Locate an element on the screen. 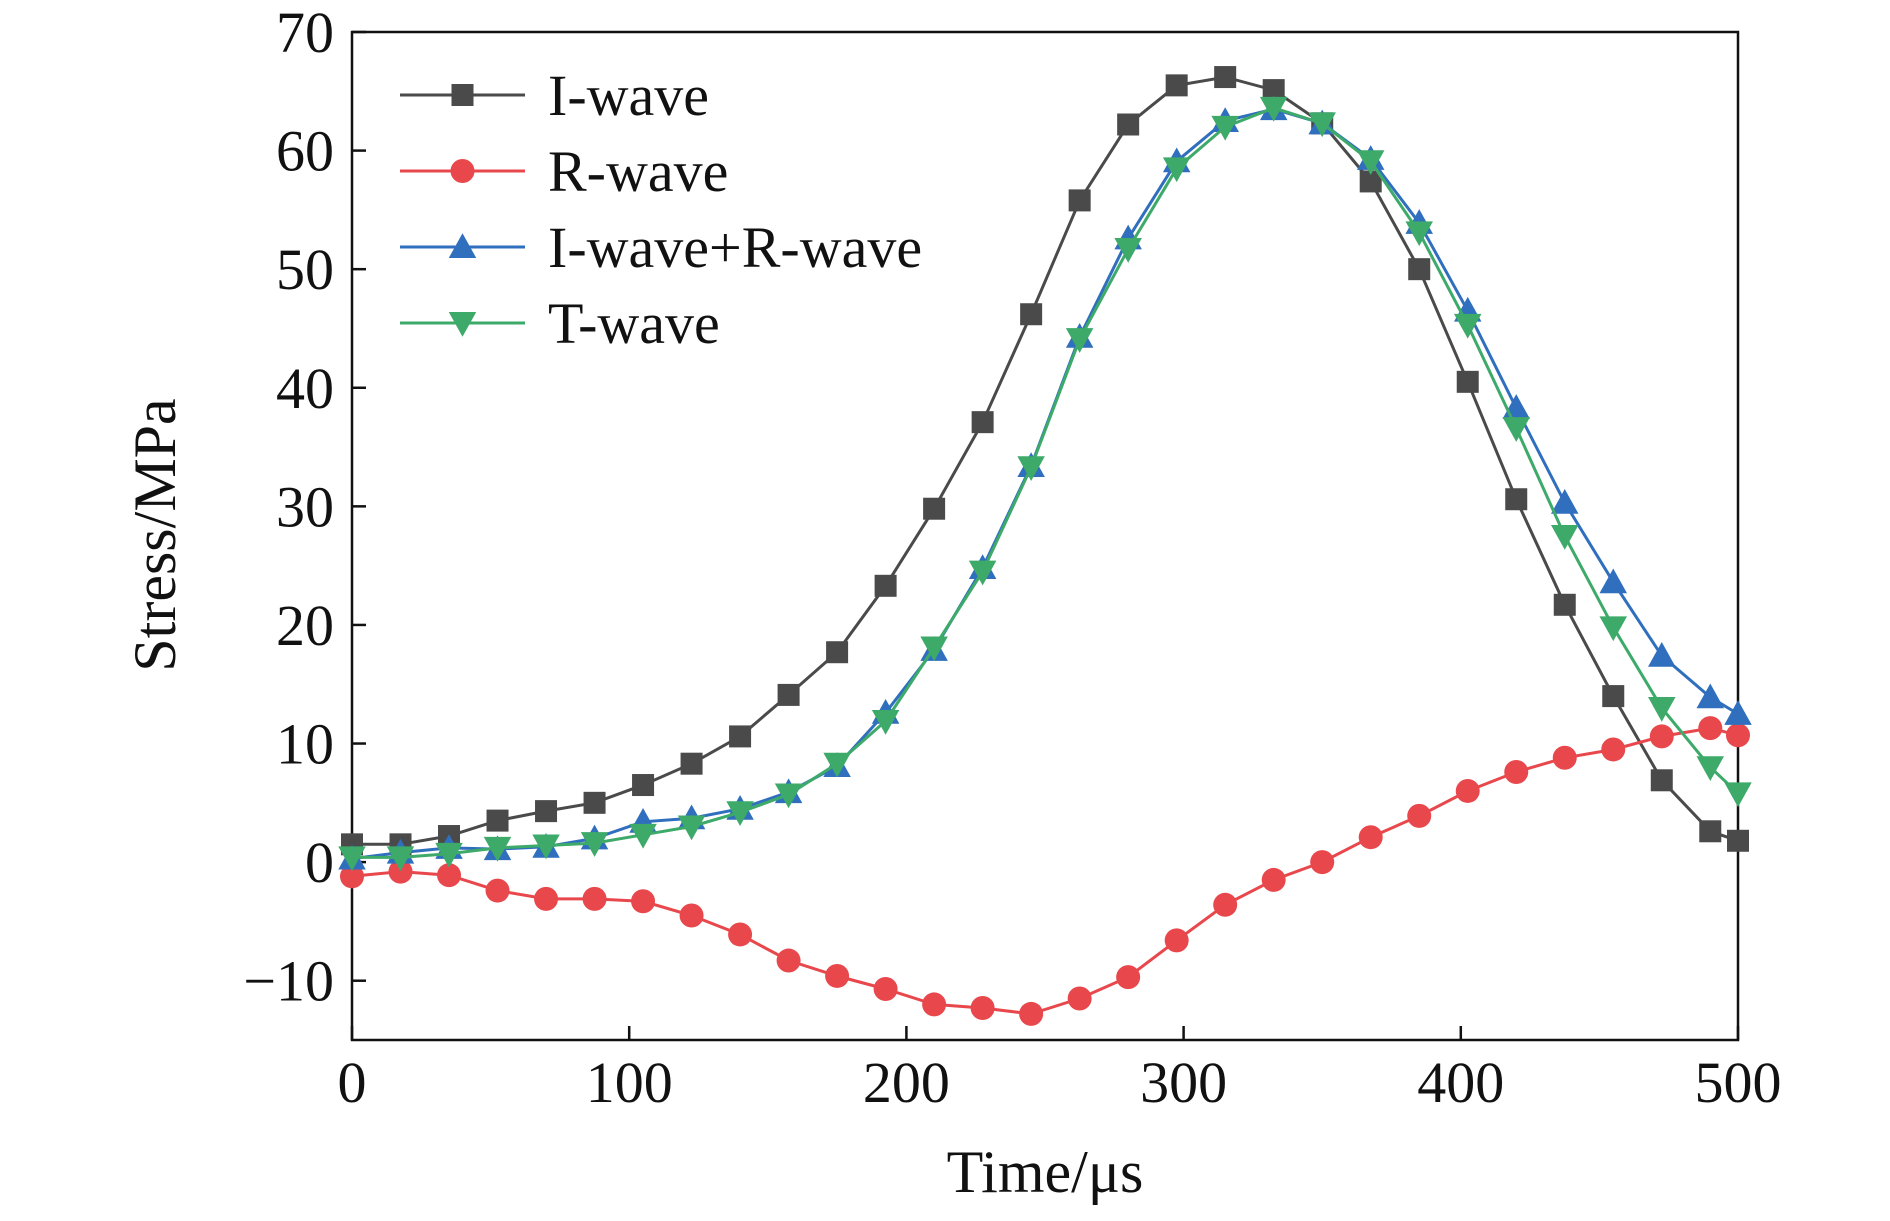 This screenshot has width=1890, height=1221. y-tick-label: 30 is located at coordinates (305, 506).